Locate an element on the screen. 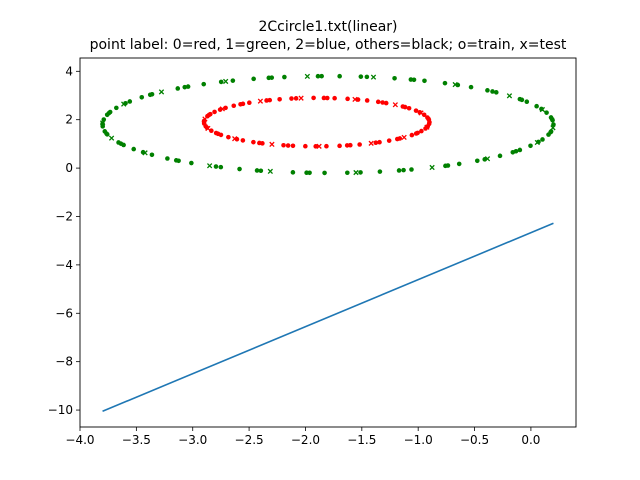 The image size is (640, 480). x-axis: −4.0 −3.5 −3.0 −2.5 −2.0 −1.5 −1.0 −0.5 0.0 is located at coordinates (302, 437).